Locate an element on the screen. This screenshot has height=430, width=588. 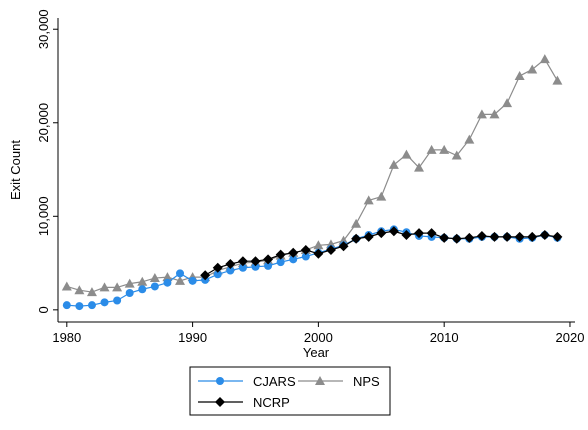
y-tick-label: 20,000 is located at coordinates (43, 123).